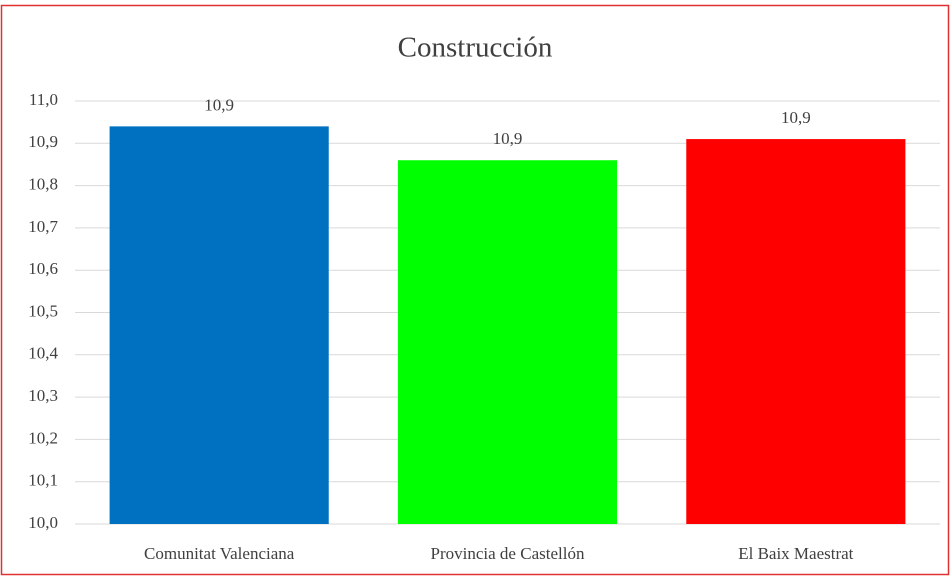  What do you see at coordinates (43, 522) in the screenshot?
I see `y-tick-label: 10,0` at bounding box center [43, 522].